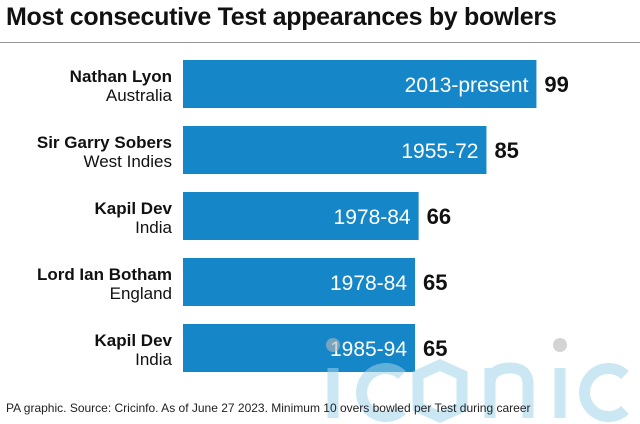 This screenshot has width=640, height=424. What do you see at coordinates (104, 274) in the screenshot?
I see `bowler-name-label: Lord Ian Botham` at bounding box center [104, 274].